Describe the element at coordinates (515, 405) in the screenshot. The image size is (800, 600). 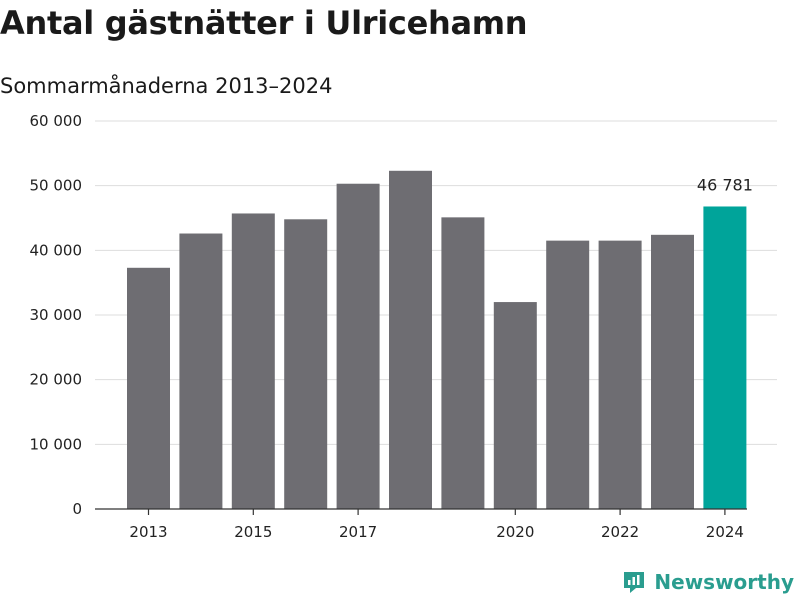
I see `bar-2020` at that location.